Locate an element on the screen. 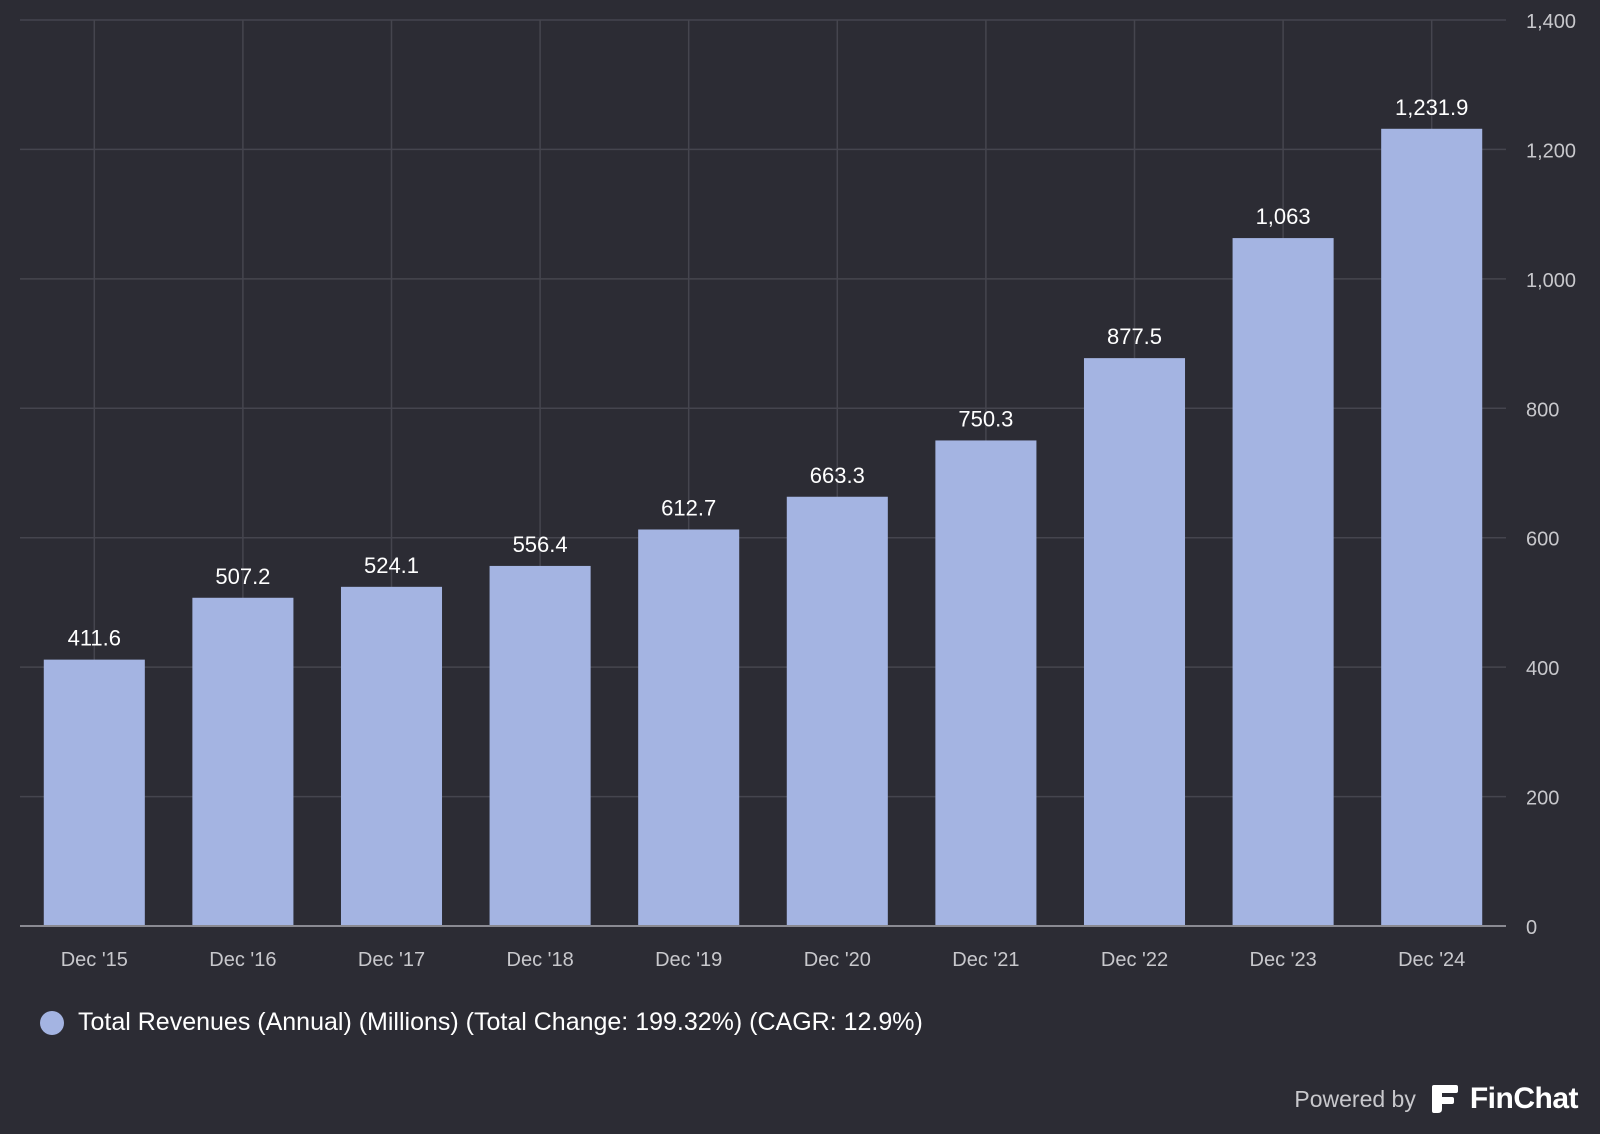 The height and width of the screenshot is (1134, 1600). powered-by-text: Powered by is located at coordinates (1355, 1098).